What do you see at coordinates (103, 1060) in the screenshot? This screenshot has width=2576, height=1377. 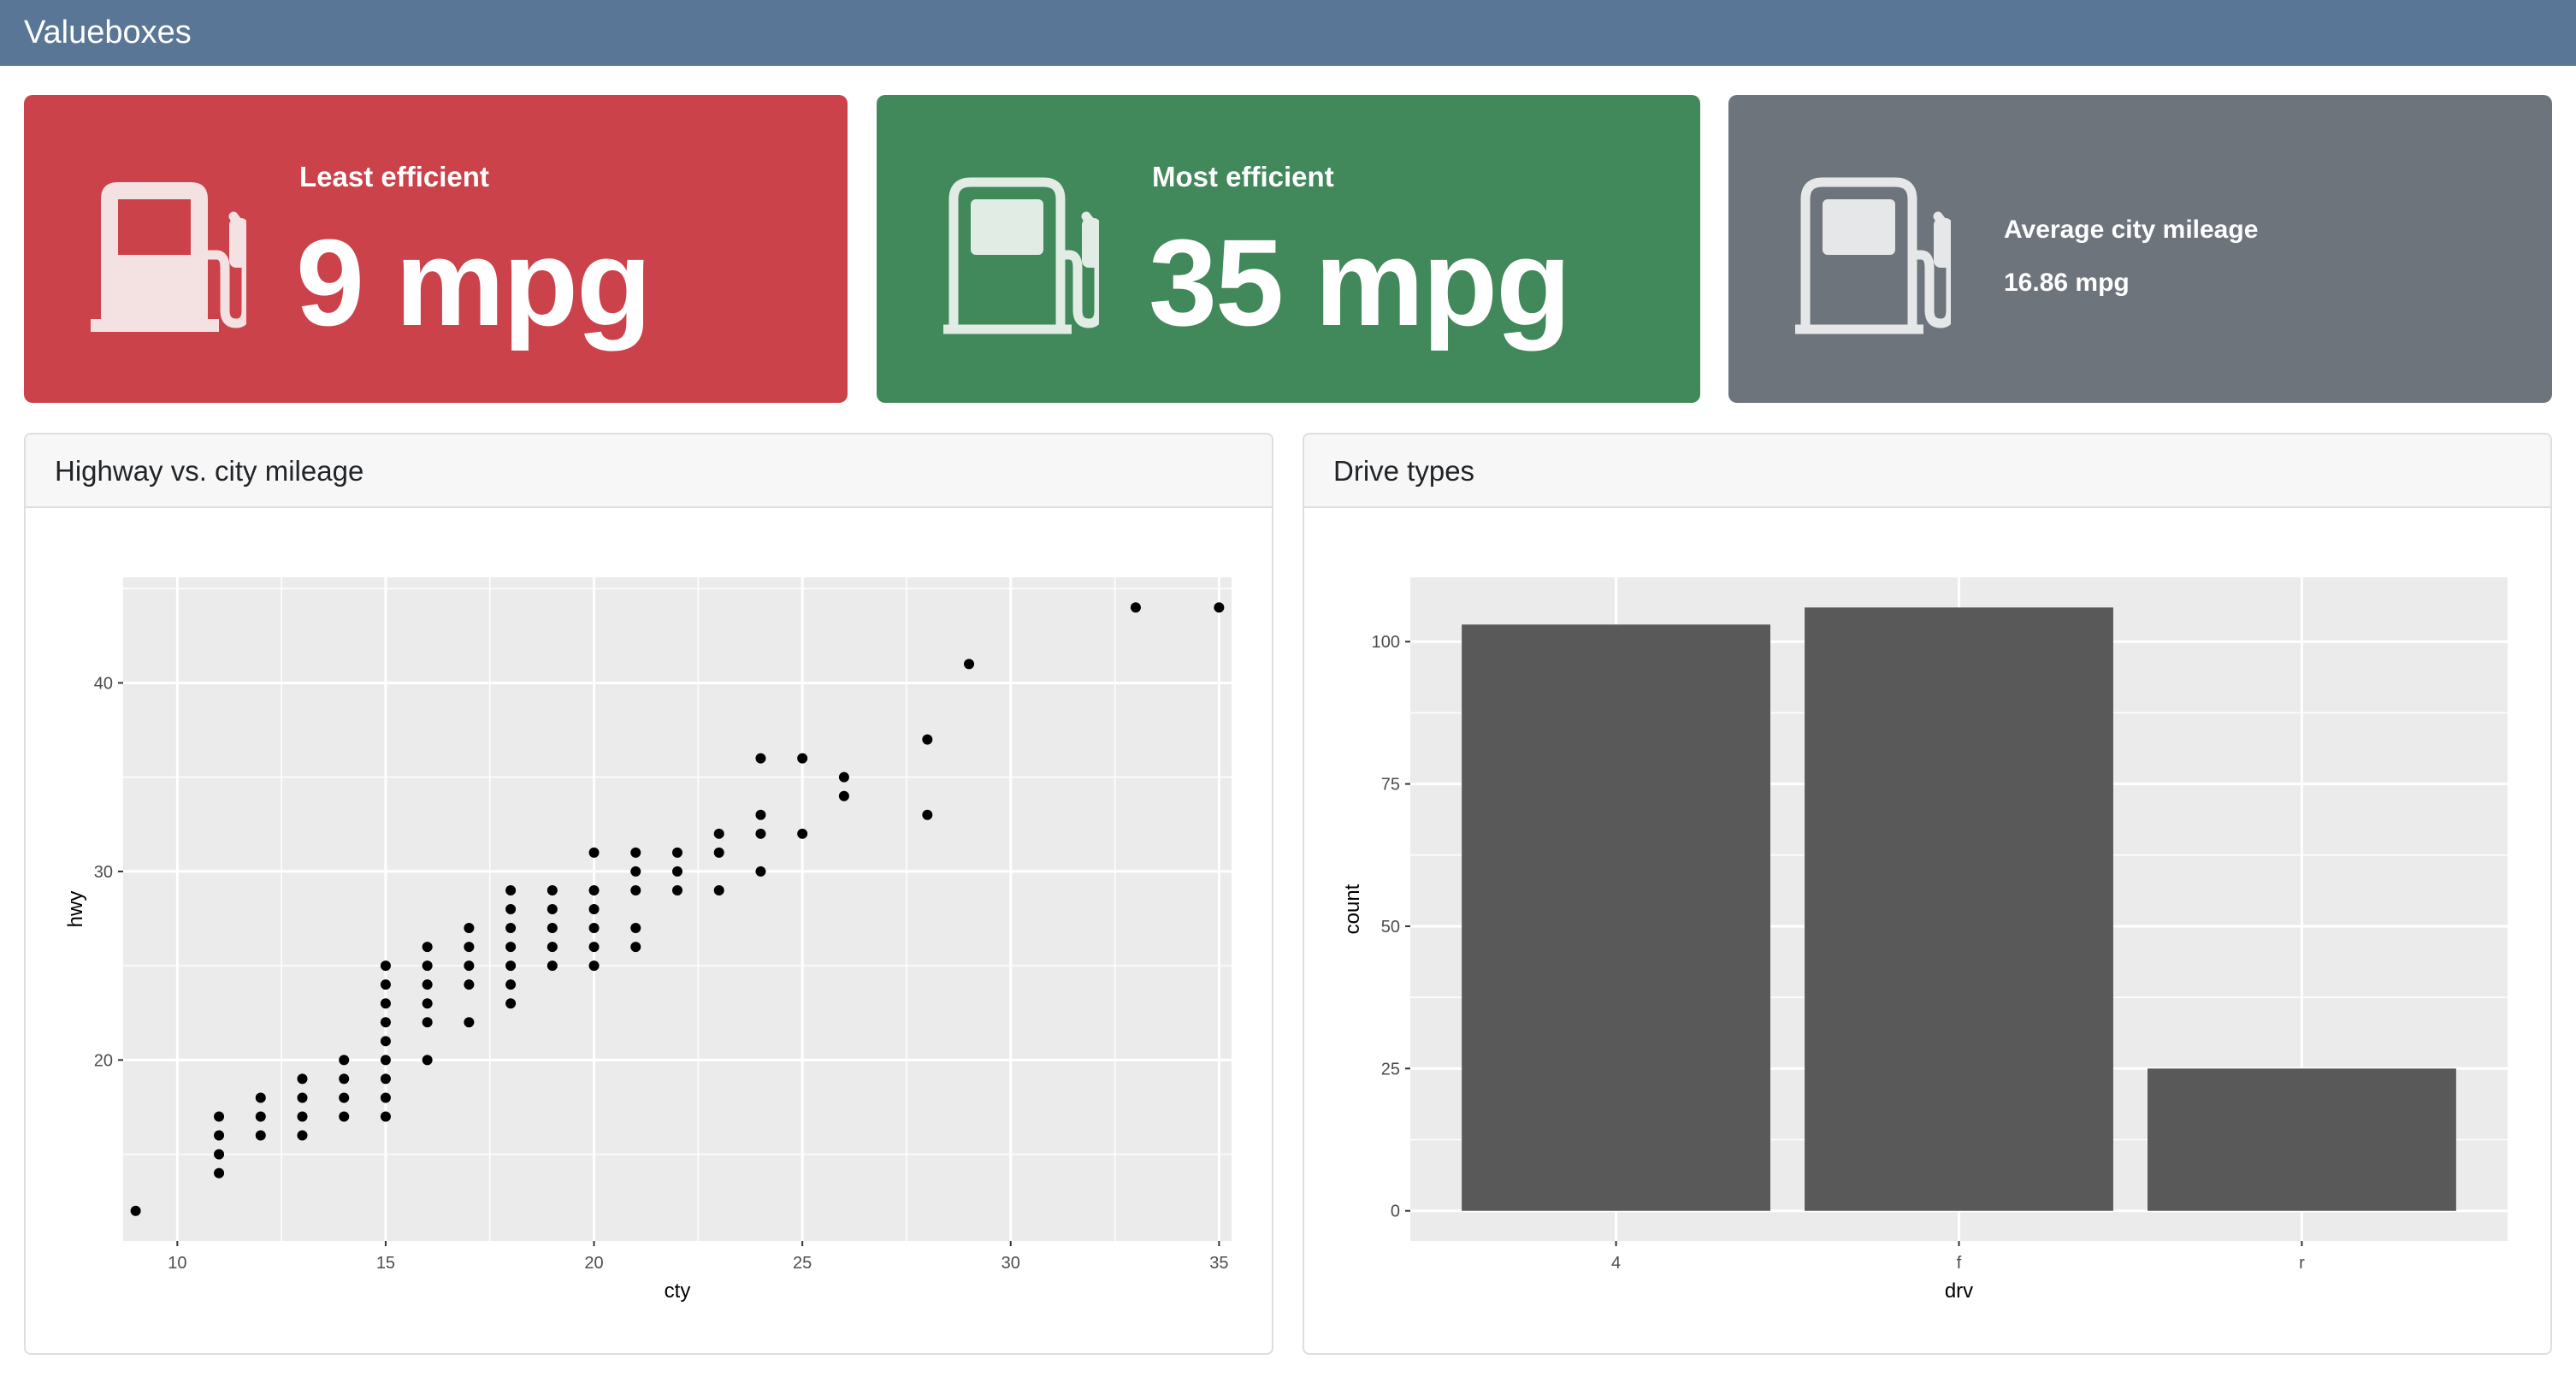 I see `y-tick-label: 20` at bounding box center [103, 1060].